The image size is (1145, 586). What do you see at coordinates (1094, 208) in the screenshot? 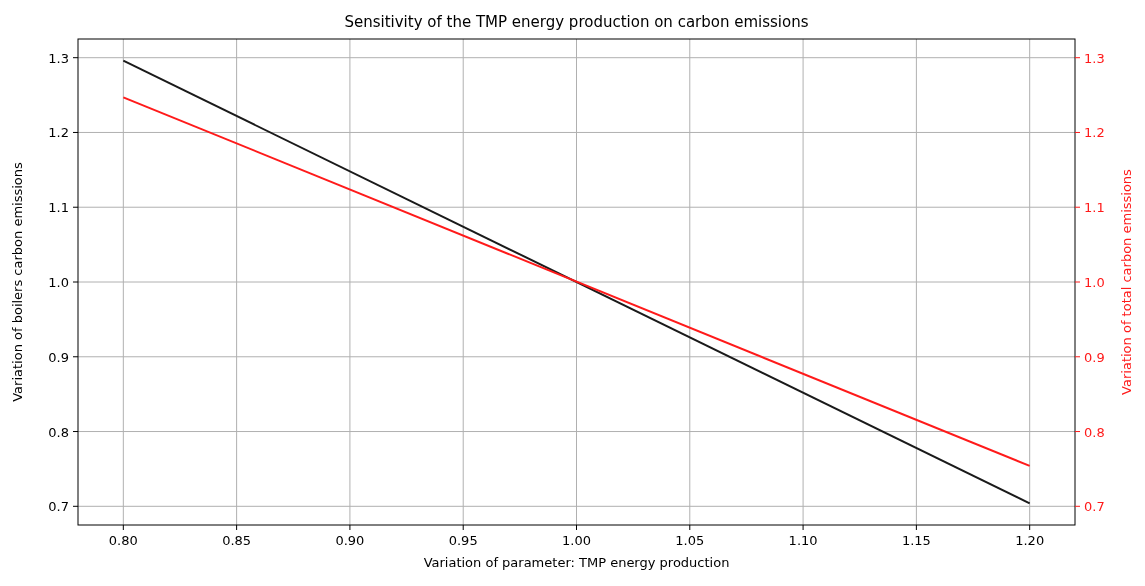
I see `y2-tick-label: 1.1` at bounding box center [1094, 208].